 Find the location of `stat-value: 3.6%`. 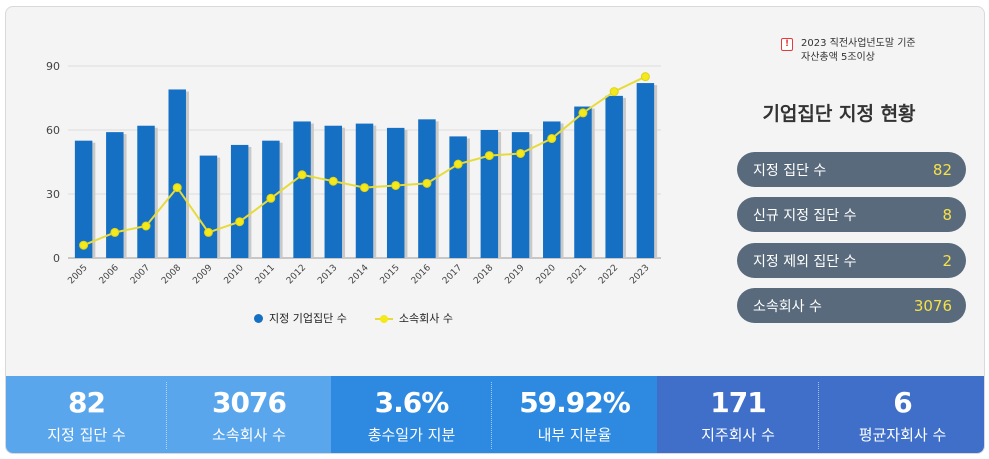

stat-value: 3.6% is located at coordinates (412, 402).